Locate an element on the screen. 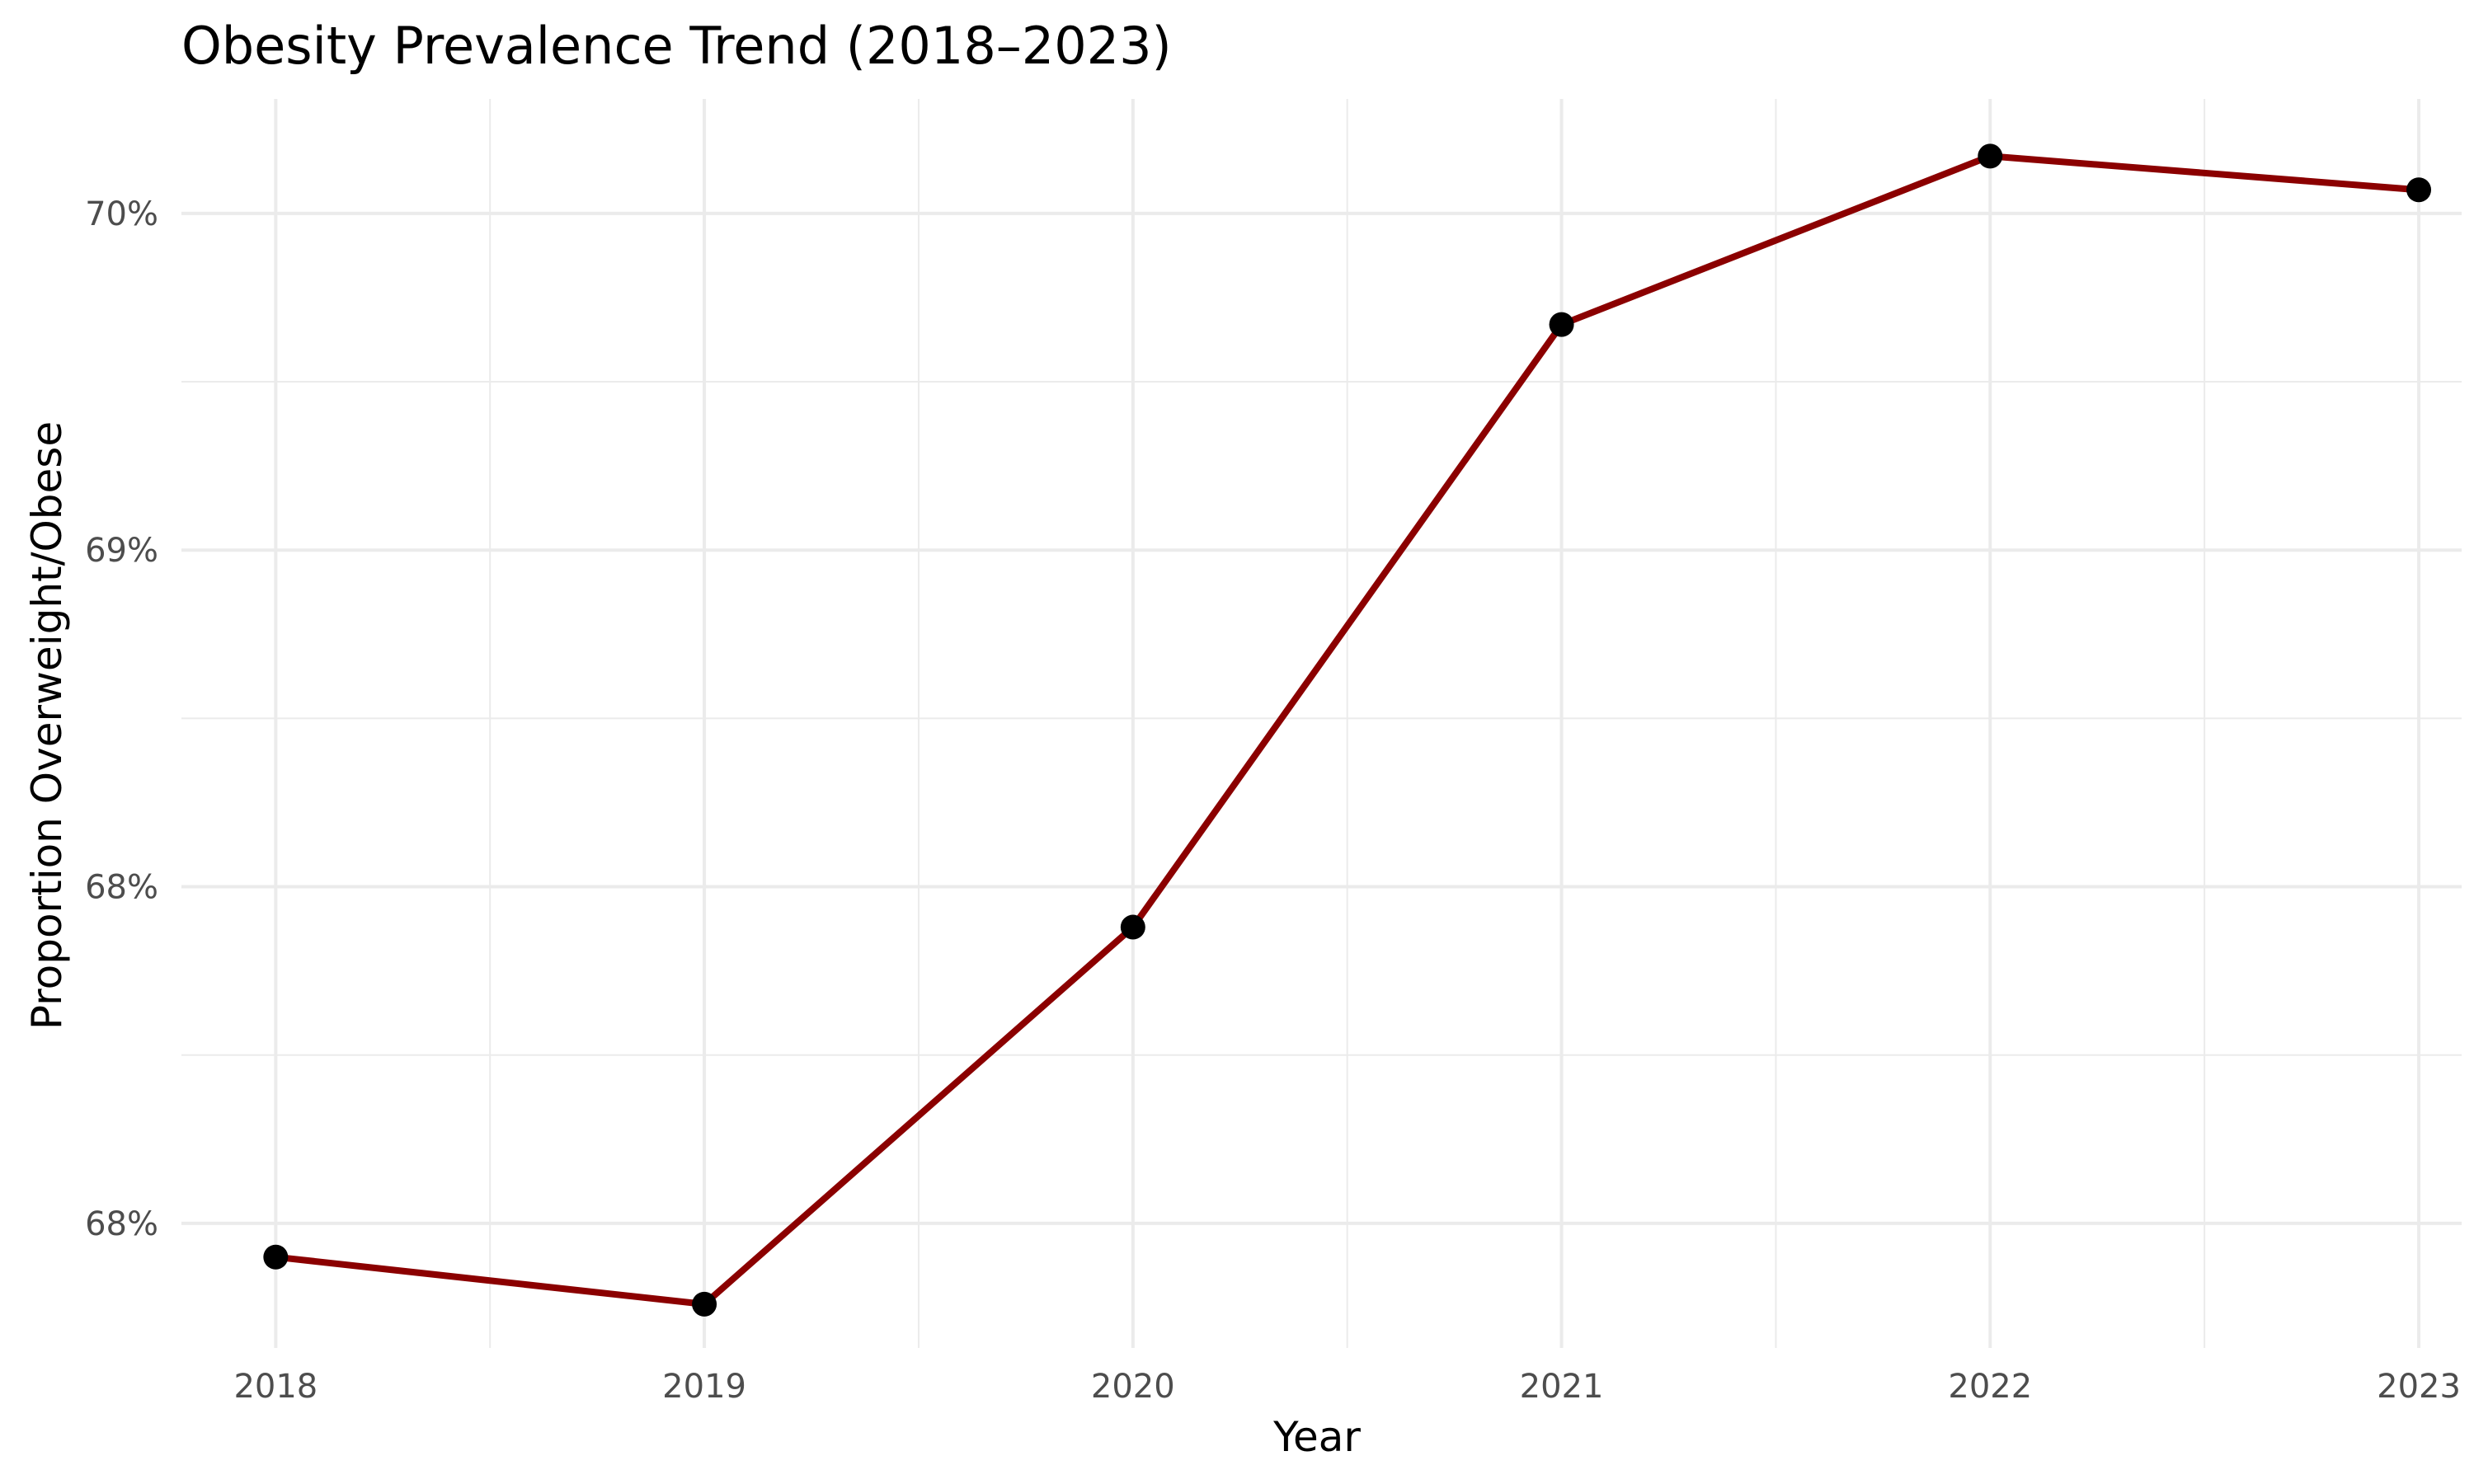 The height and width of the screenshot is (1484, 2474). x-tick-label: 2021 is located at coordinates (1562, 1387).